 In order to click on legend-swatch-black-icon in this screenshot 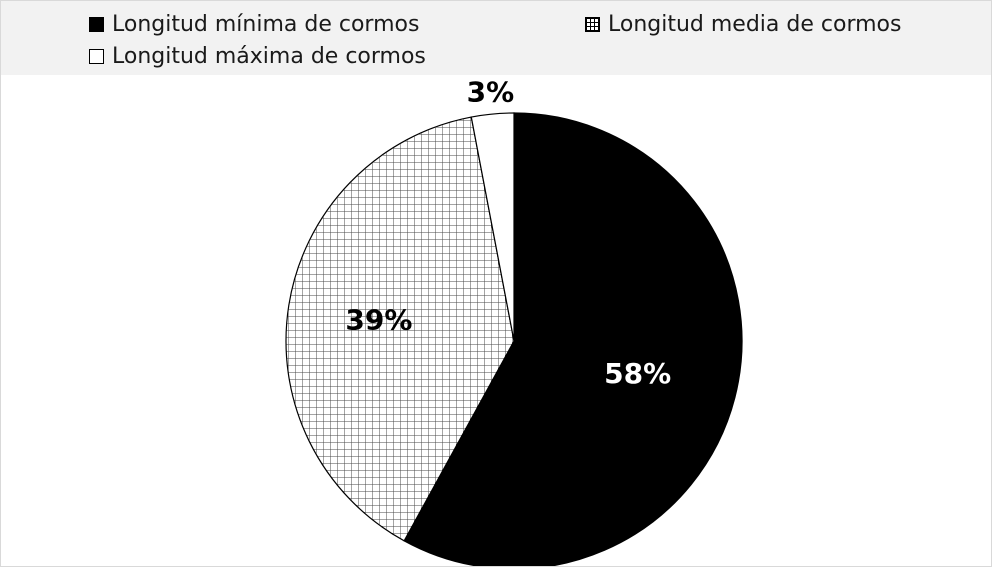, I will do `click(96, 24)`.